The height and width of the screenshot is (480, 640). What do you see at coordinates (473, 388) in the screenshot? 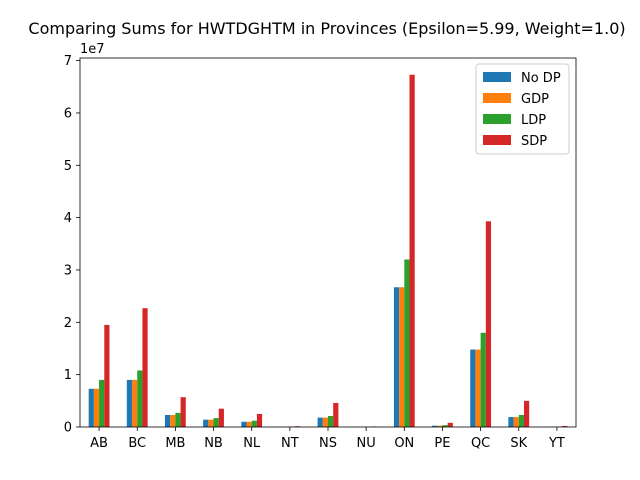
I see `bar-no-dp-qc` at bounding box center [473, 388].